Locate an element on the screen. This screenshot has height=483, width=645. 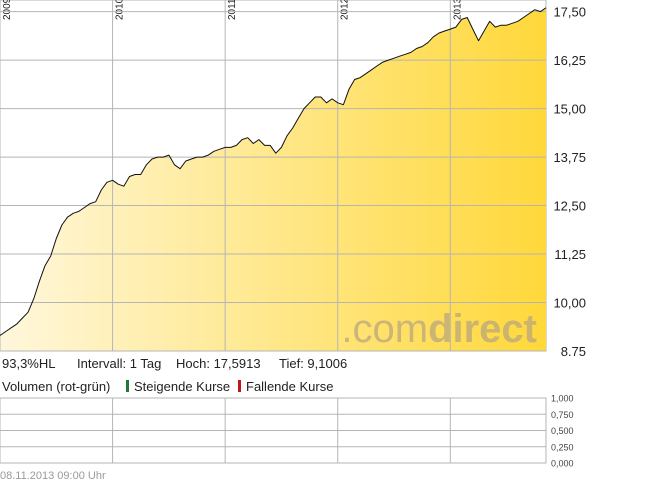
volume-y-tick-label: 1,000 is located at coordinates (562, 399).